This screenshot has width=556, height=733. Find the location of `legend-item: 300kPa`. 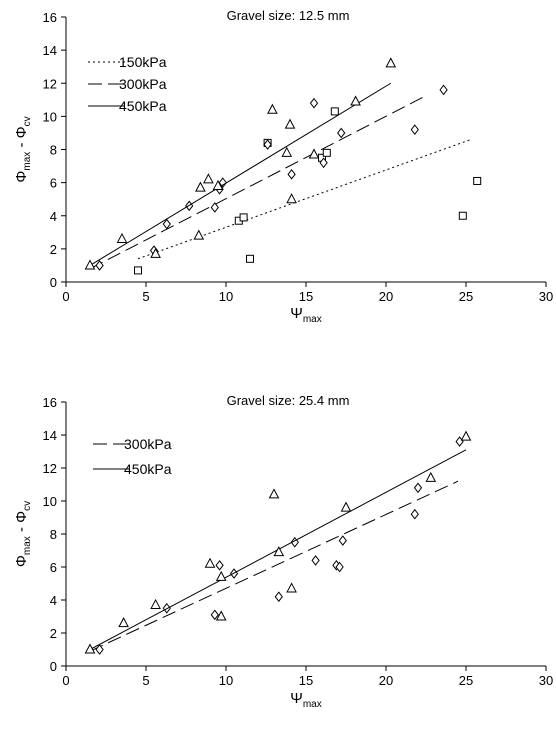

legend-item: 300kPa is located at coordinates (132, 444).